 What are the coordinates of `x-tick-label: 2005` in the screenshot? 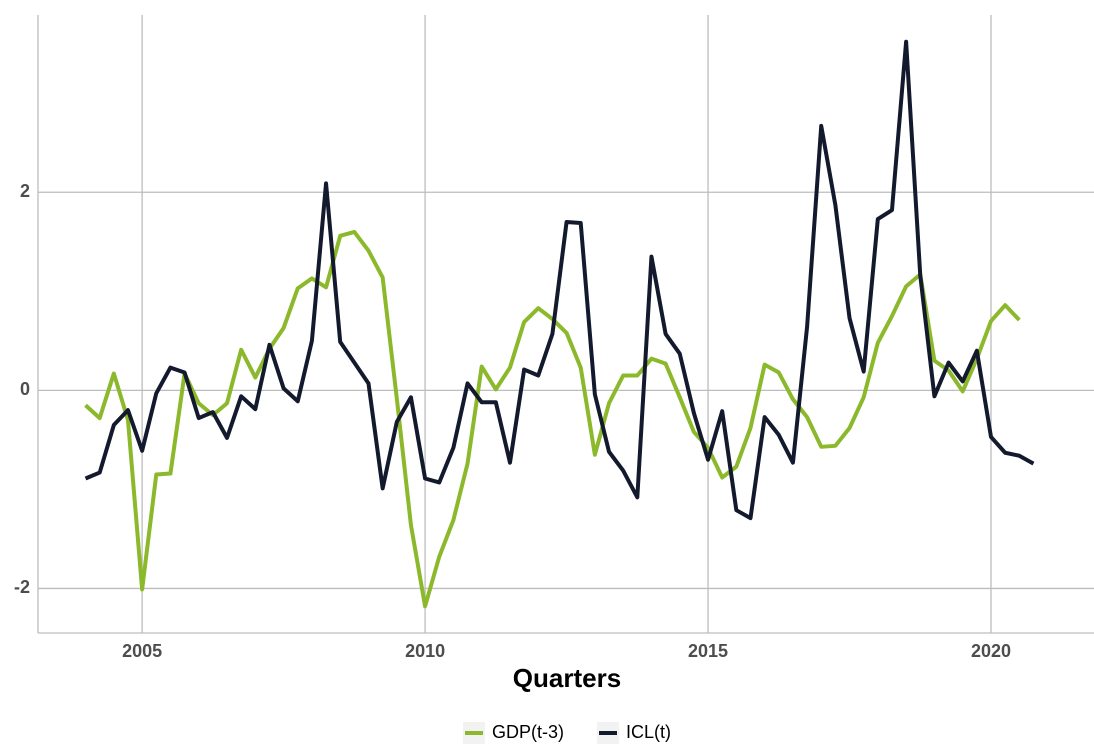 It's located at (142, 651).